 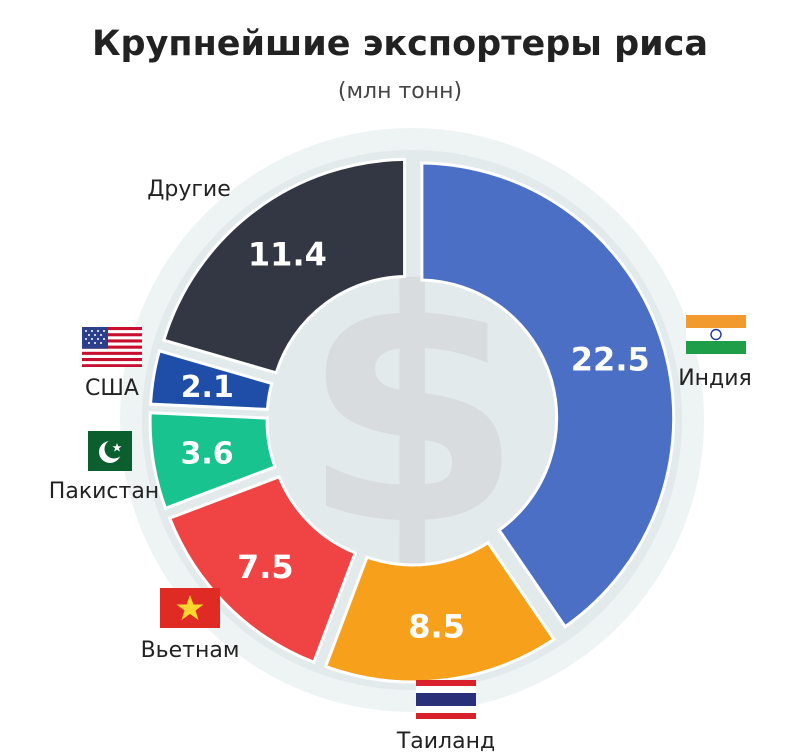 I want to click on india-flag-icon, so click(x=716, y=334).